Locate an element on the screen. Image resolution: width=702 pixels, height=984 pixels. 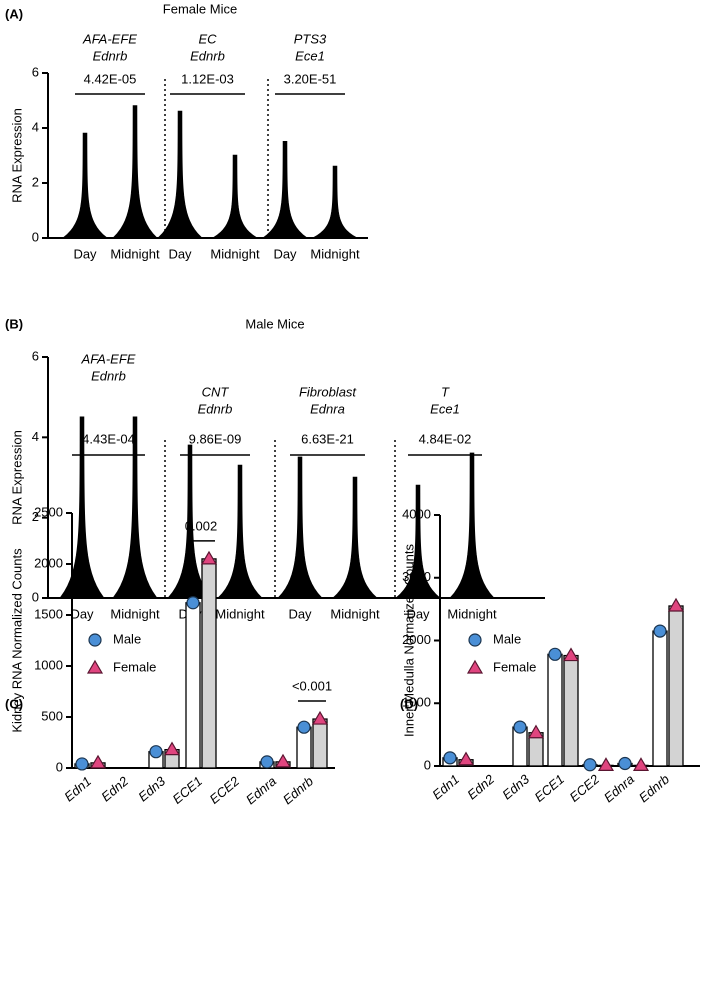
y-axis-label: Inner Medulla Normalized Counts is located at coordinates (408, 640).